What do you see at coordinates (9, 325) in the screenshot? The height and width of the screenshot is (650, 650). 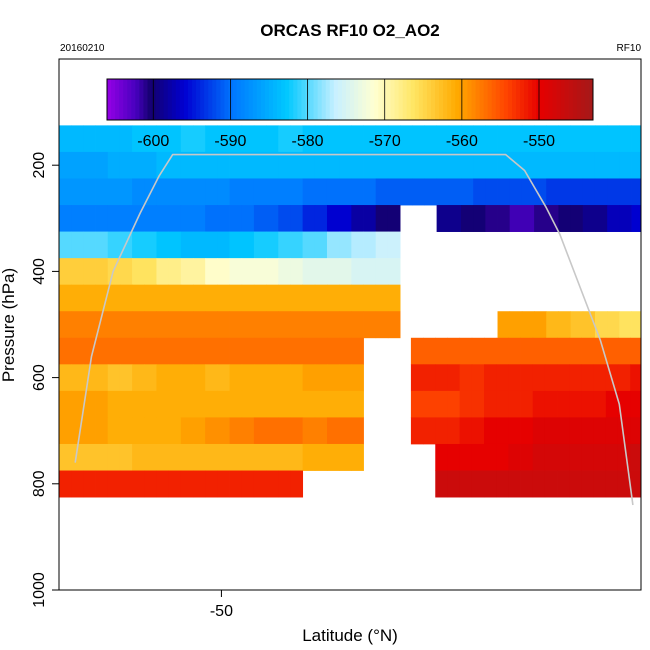 I see `y-axis-label: Pressure (hPa)` at bounding box center [9, 325].